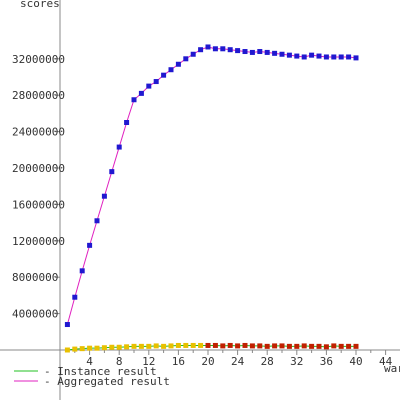 The width and height of the screenshot is (400, 400). What do you see at coordinates (107, 381) in the screenshot?
I see `legend-label-aggregated: - Aggregated result` at bounding box center [107, 381].